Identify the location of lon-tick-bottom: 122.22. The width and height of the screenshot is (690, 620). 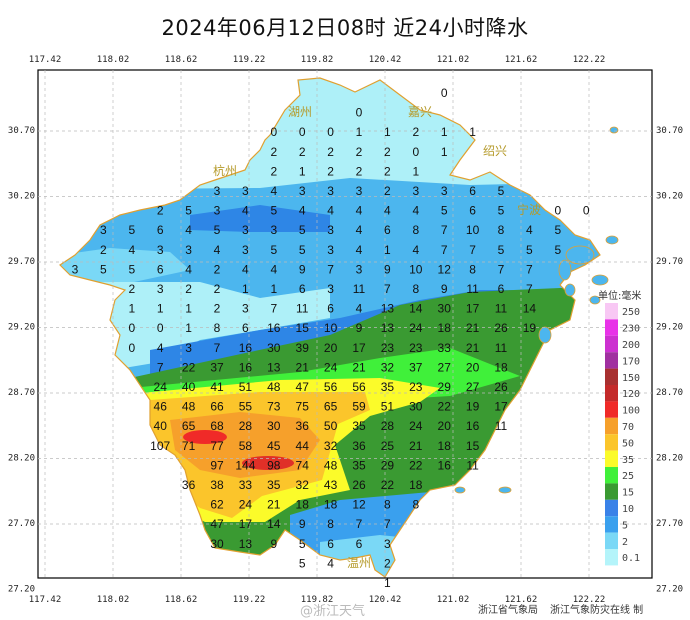
(589, 600).